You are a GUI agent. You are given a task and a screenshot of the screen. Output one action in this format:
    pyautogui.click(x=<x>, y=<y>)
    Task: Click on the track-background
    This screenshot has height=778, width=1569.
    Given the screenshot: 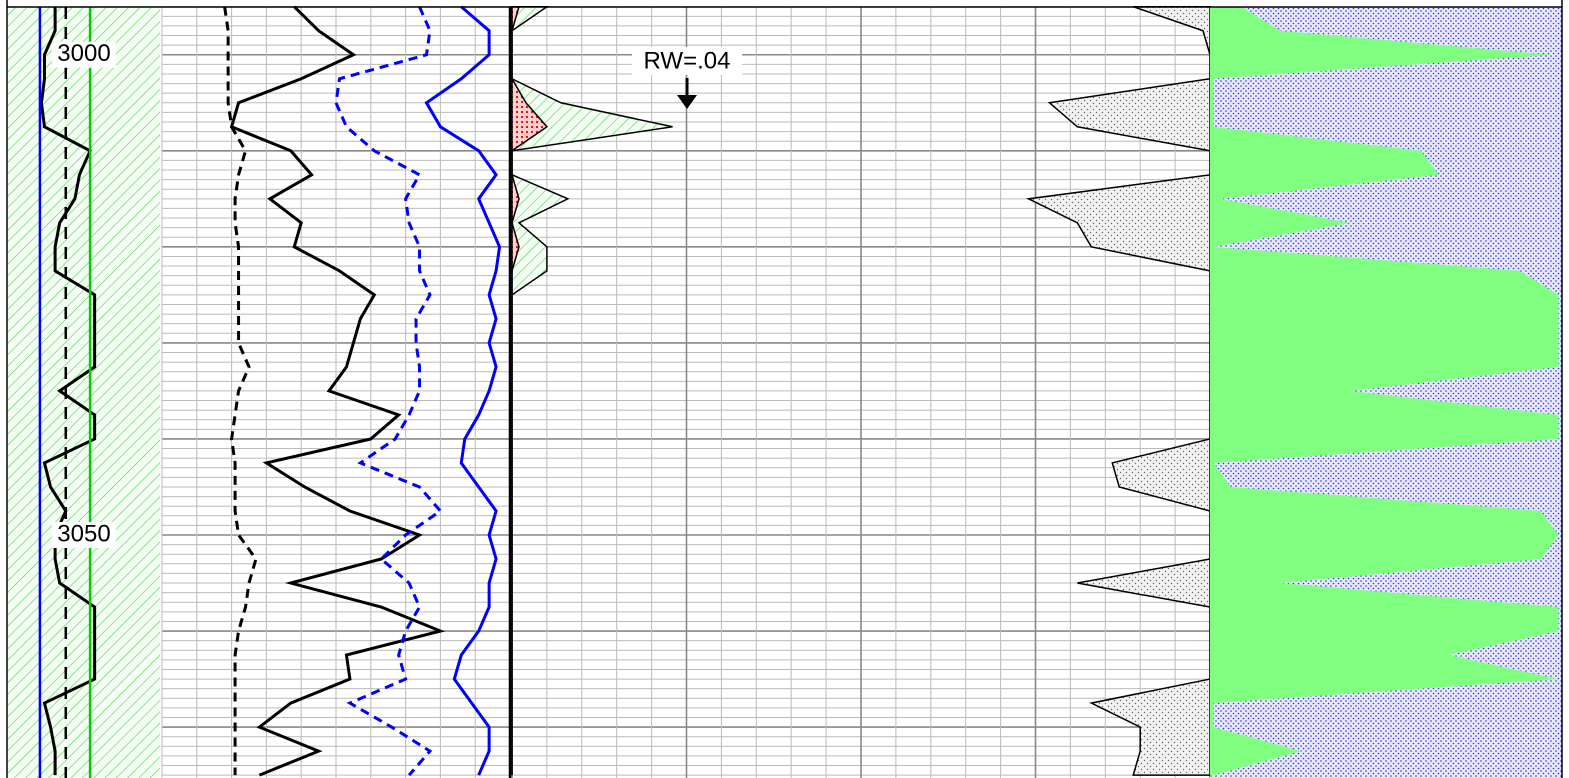 What is the action you would take?
    pyautogui.click(x=84, y=392)
    